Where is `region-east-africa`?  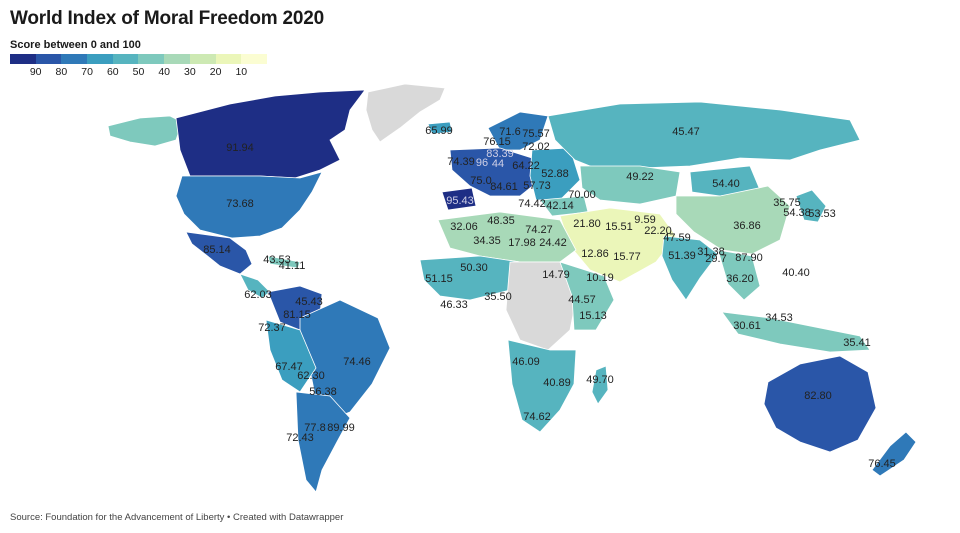
region-east-africa is located at coordinates (587, 296).